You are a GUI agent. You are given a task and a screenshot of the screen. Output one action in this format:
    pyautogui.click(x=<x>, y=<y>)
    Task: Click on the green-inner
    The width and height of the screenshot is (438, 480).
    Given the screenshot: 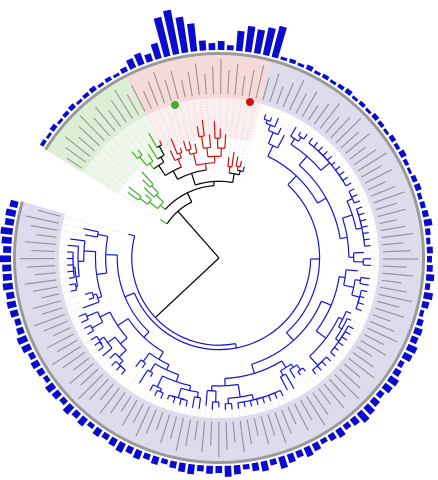 What is the action you would take?
    pyautogui.click(x=124, y=155)
    